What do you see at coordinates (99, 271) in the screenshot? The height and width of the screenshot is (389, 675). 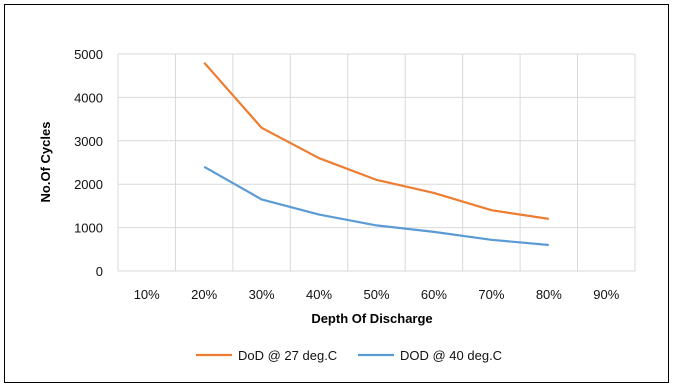 I see `y-tick-label: 0` at bounding box center [99, 271].